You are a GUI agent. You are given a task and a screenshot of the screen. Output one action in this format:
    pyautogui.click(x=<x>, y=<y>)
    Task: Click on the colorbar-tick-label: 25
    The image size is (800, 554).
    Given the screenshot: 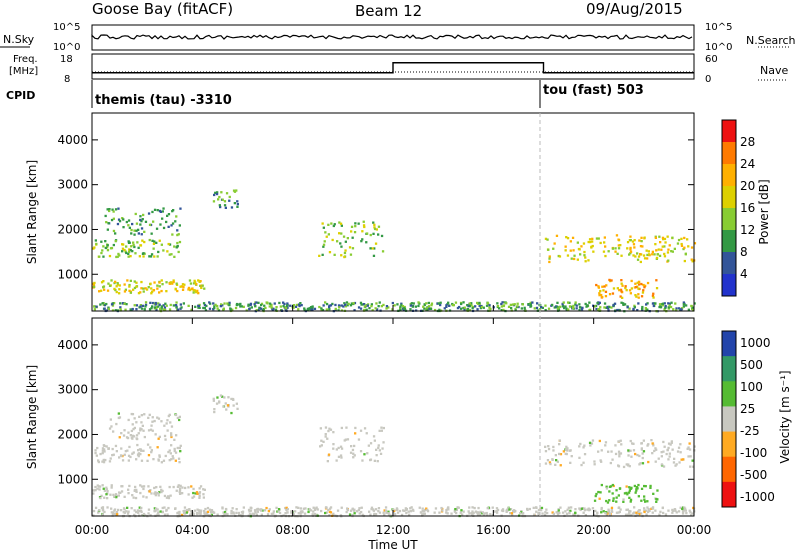 What is the action you would take?
    pyautogui.click(x=747, y=409)
    